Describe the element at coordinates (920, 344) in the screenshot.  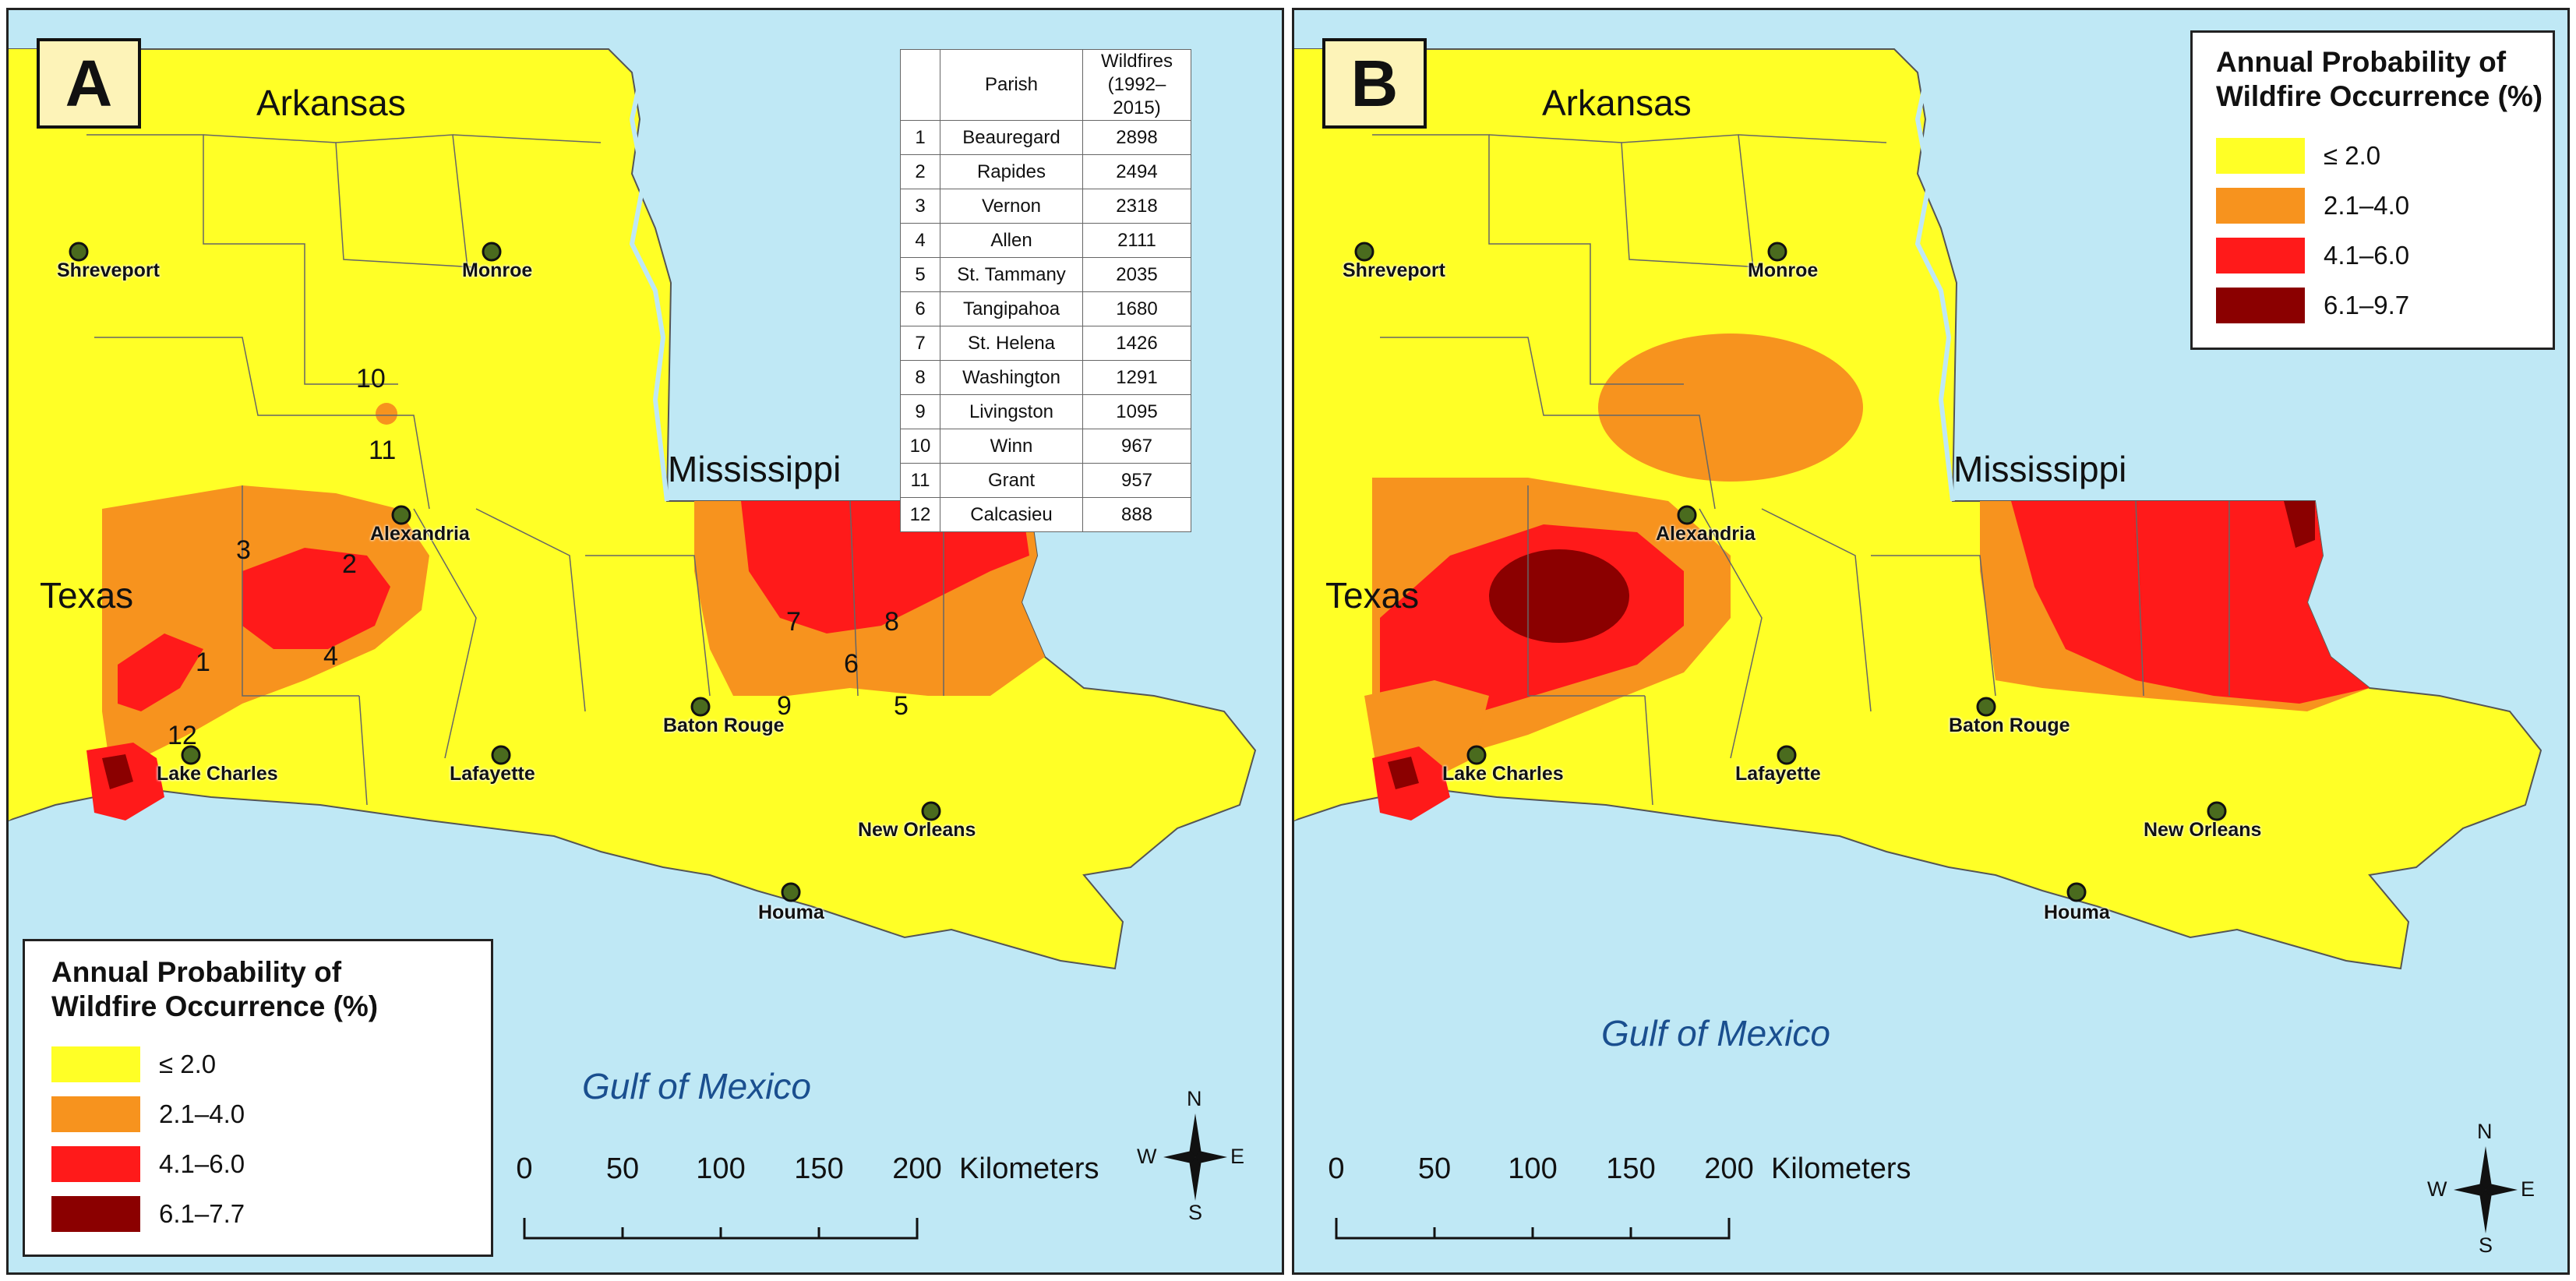
I see `cell-rank: 7` at that location.